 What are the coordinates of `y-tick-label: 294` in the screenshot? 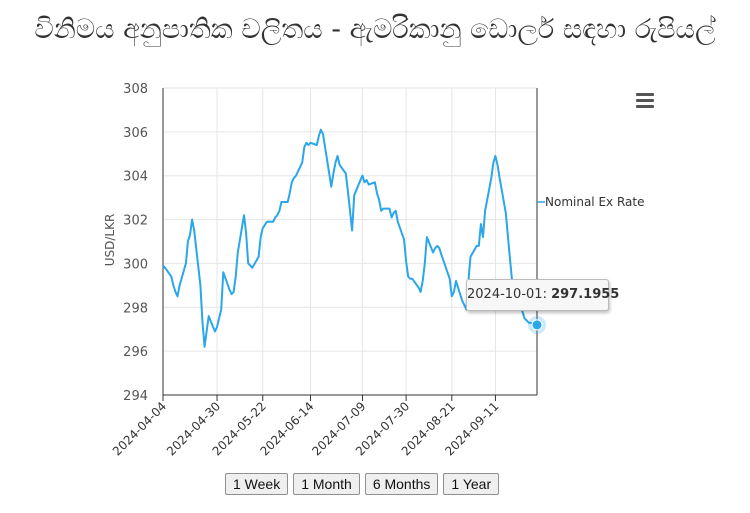 It's located at (135, 396).